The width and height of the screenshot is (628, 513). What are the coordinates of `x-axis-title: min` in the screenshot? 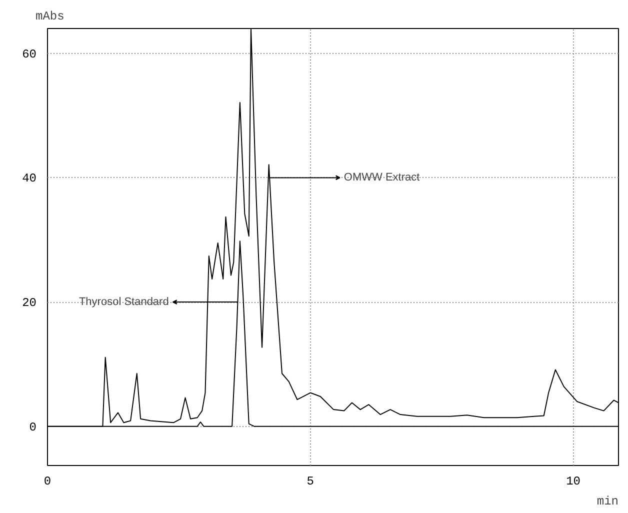 It's located at (607, 501).